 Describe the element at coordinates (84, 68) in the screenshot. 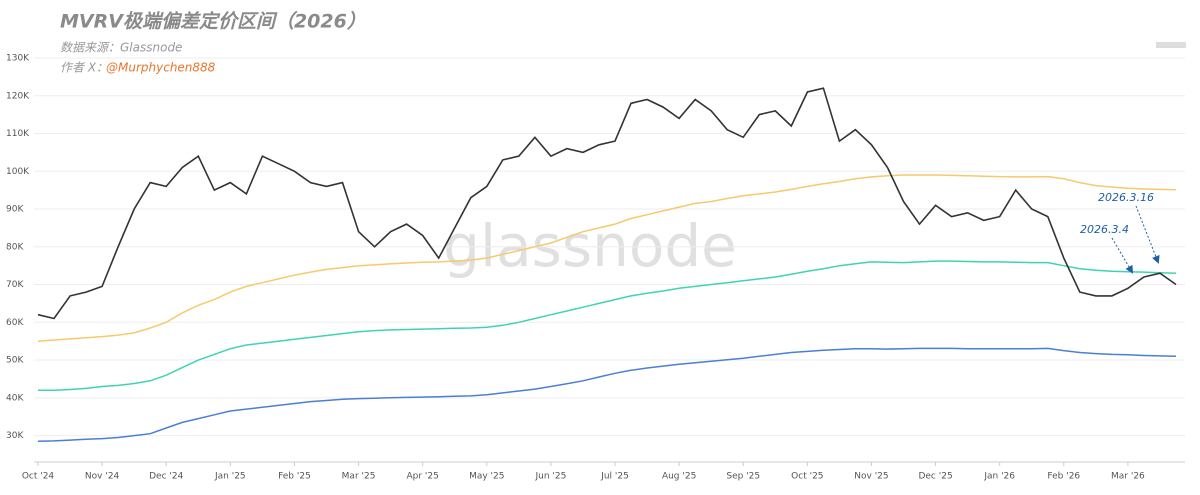

I see `author-label: 作者 X：` at that location.